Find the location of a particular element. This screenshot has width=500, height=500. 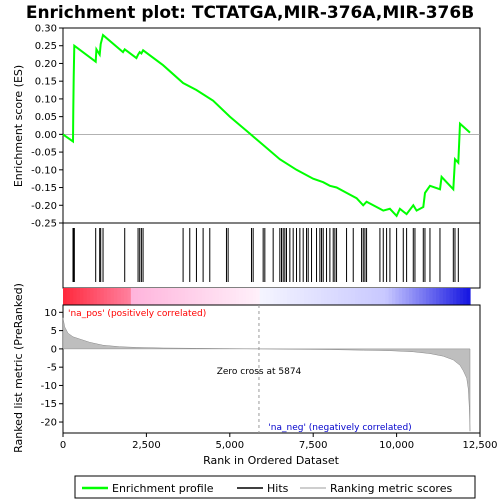

es-tick-label: -0.20 is located at coordinates (44, 206).